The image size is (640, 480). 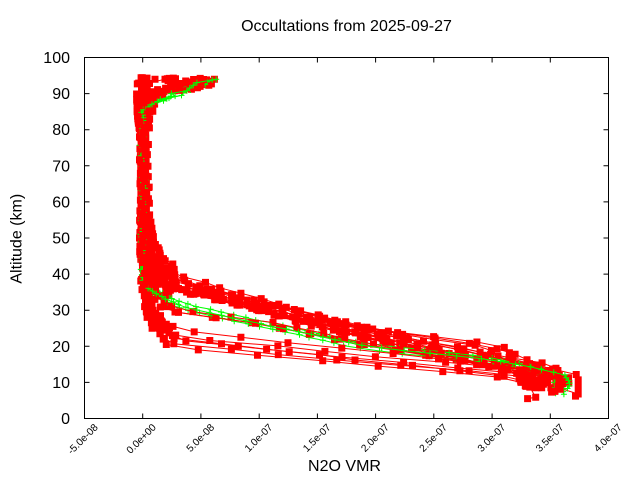 What do you see at coordinates (65, 419) in the screenshot?
I see `svg-text: 0` at bounding box center [65, 419].